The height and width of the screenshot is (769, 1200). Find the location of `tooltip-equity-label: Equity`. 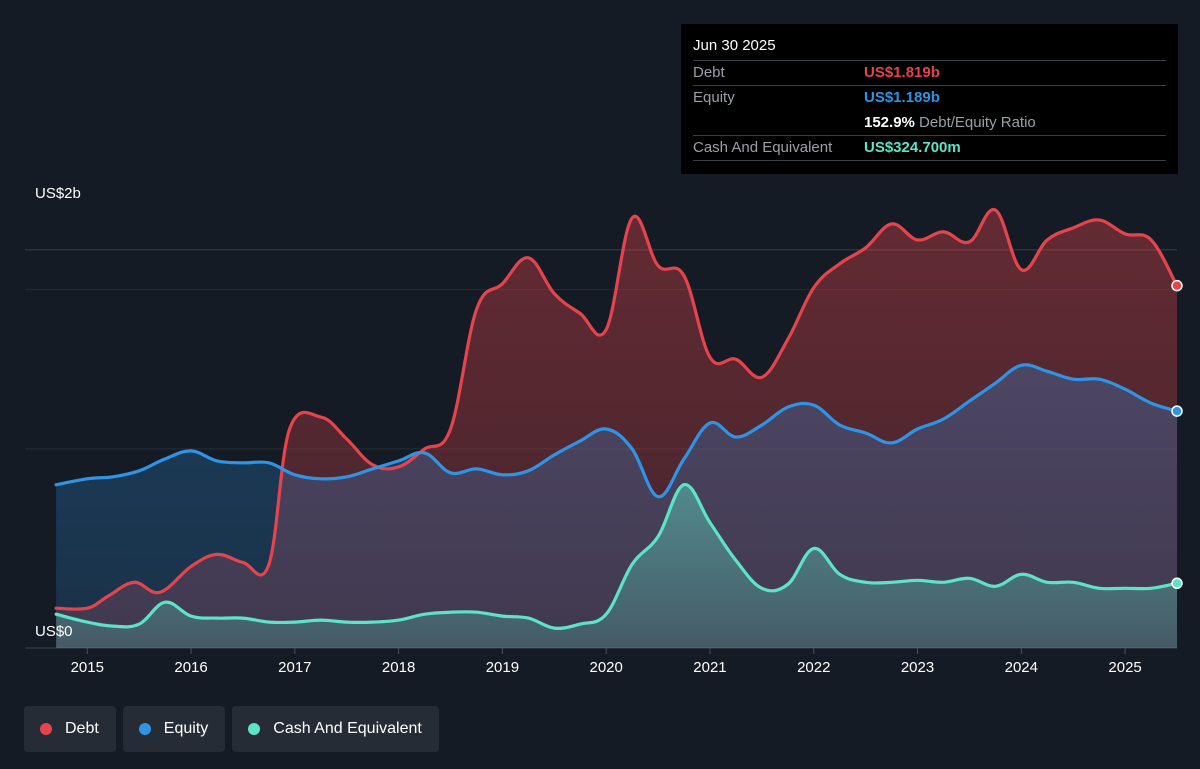

tooltip-equity-label: Equity is located at coordinates (714, 97).